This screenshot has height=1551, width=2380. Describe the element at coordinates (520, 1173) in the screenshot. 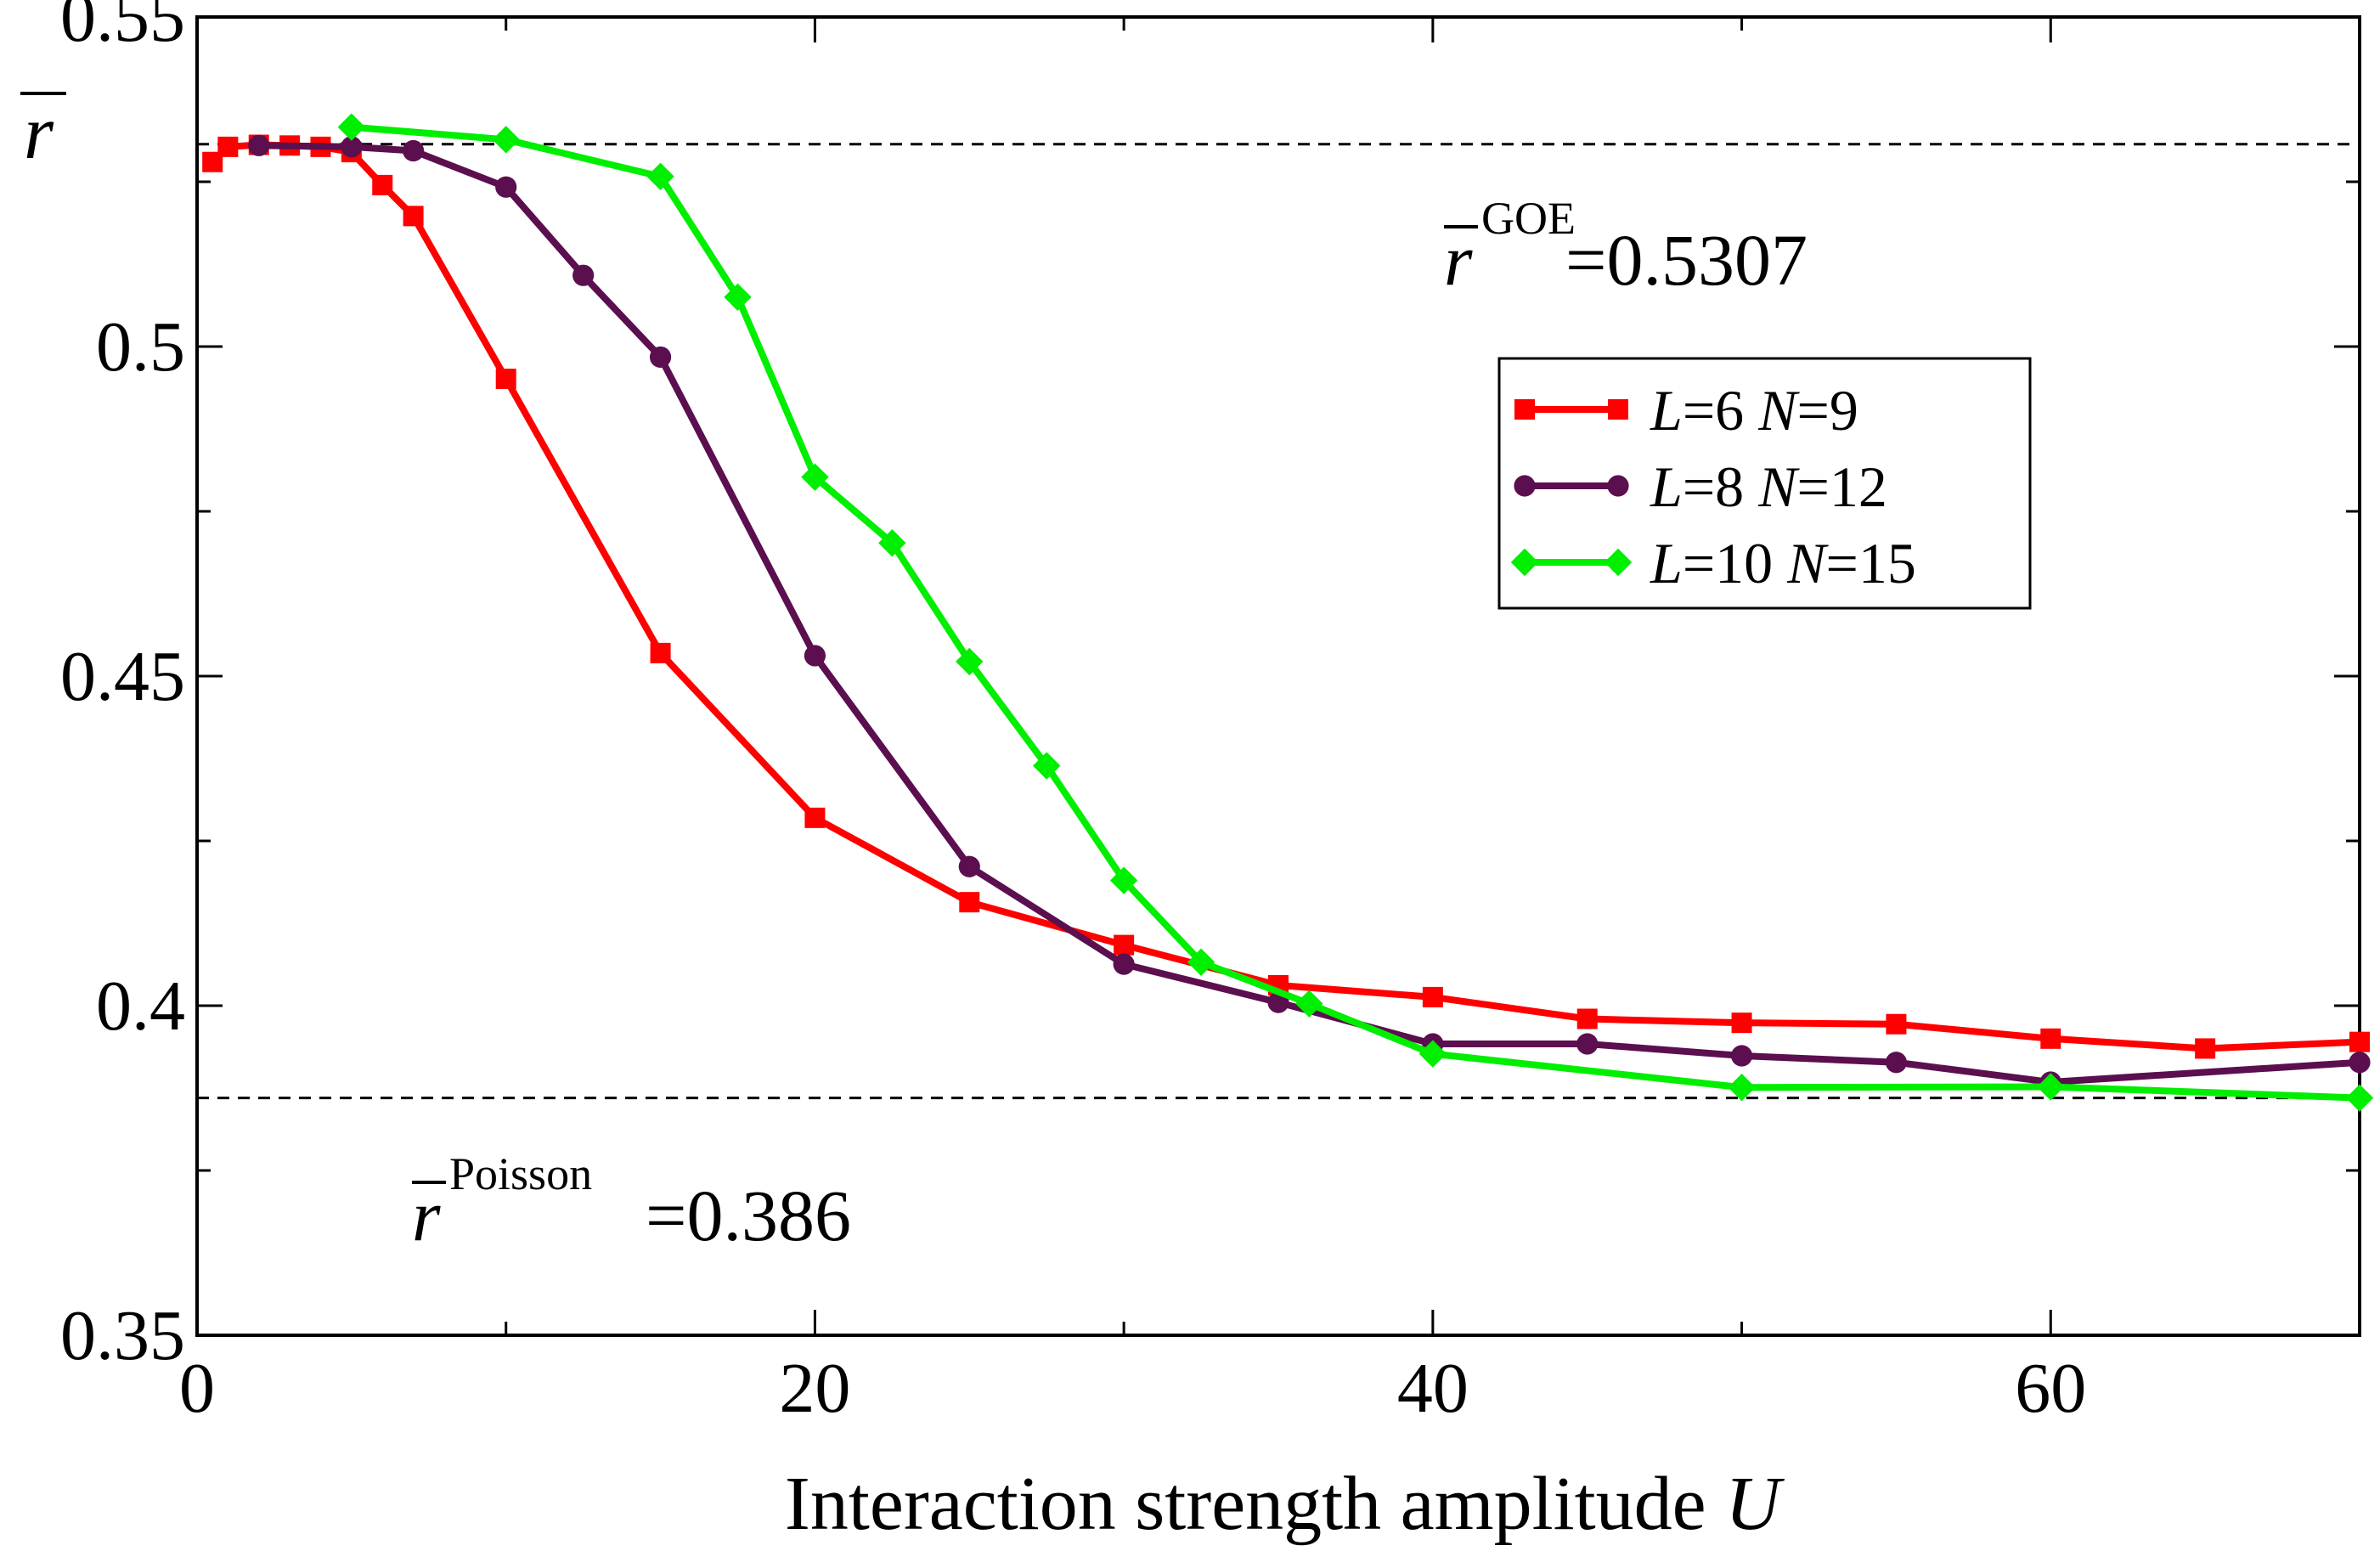

I see `annotation-superscript: Poisson` at that location.